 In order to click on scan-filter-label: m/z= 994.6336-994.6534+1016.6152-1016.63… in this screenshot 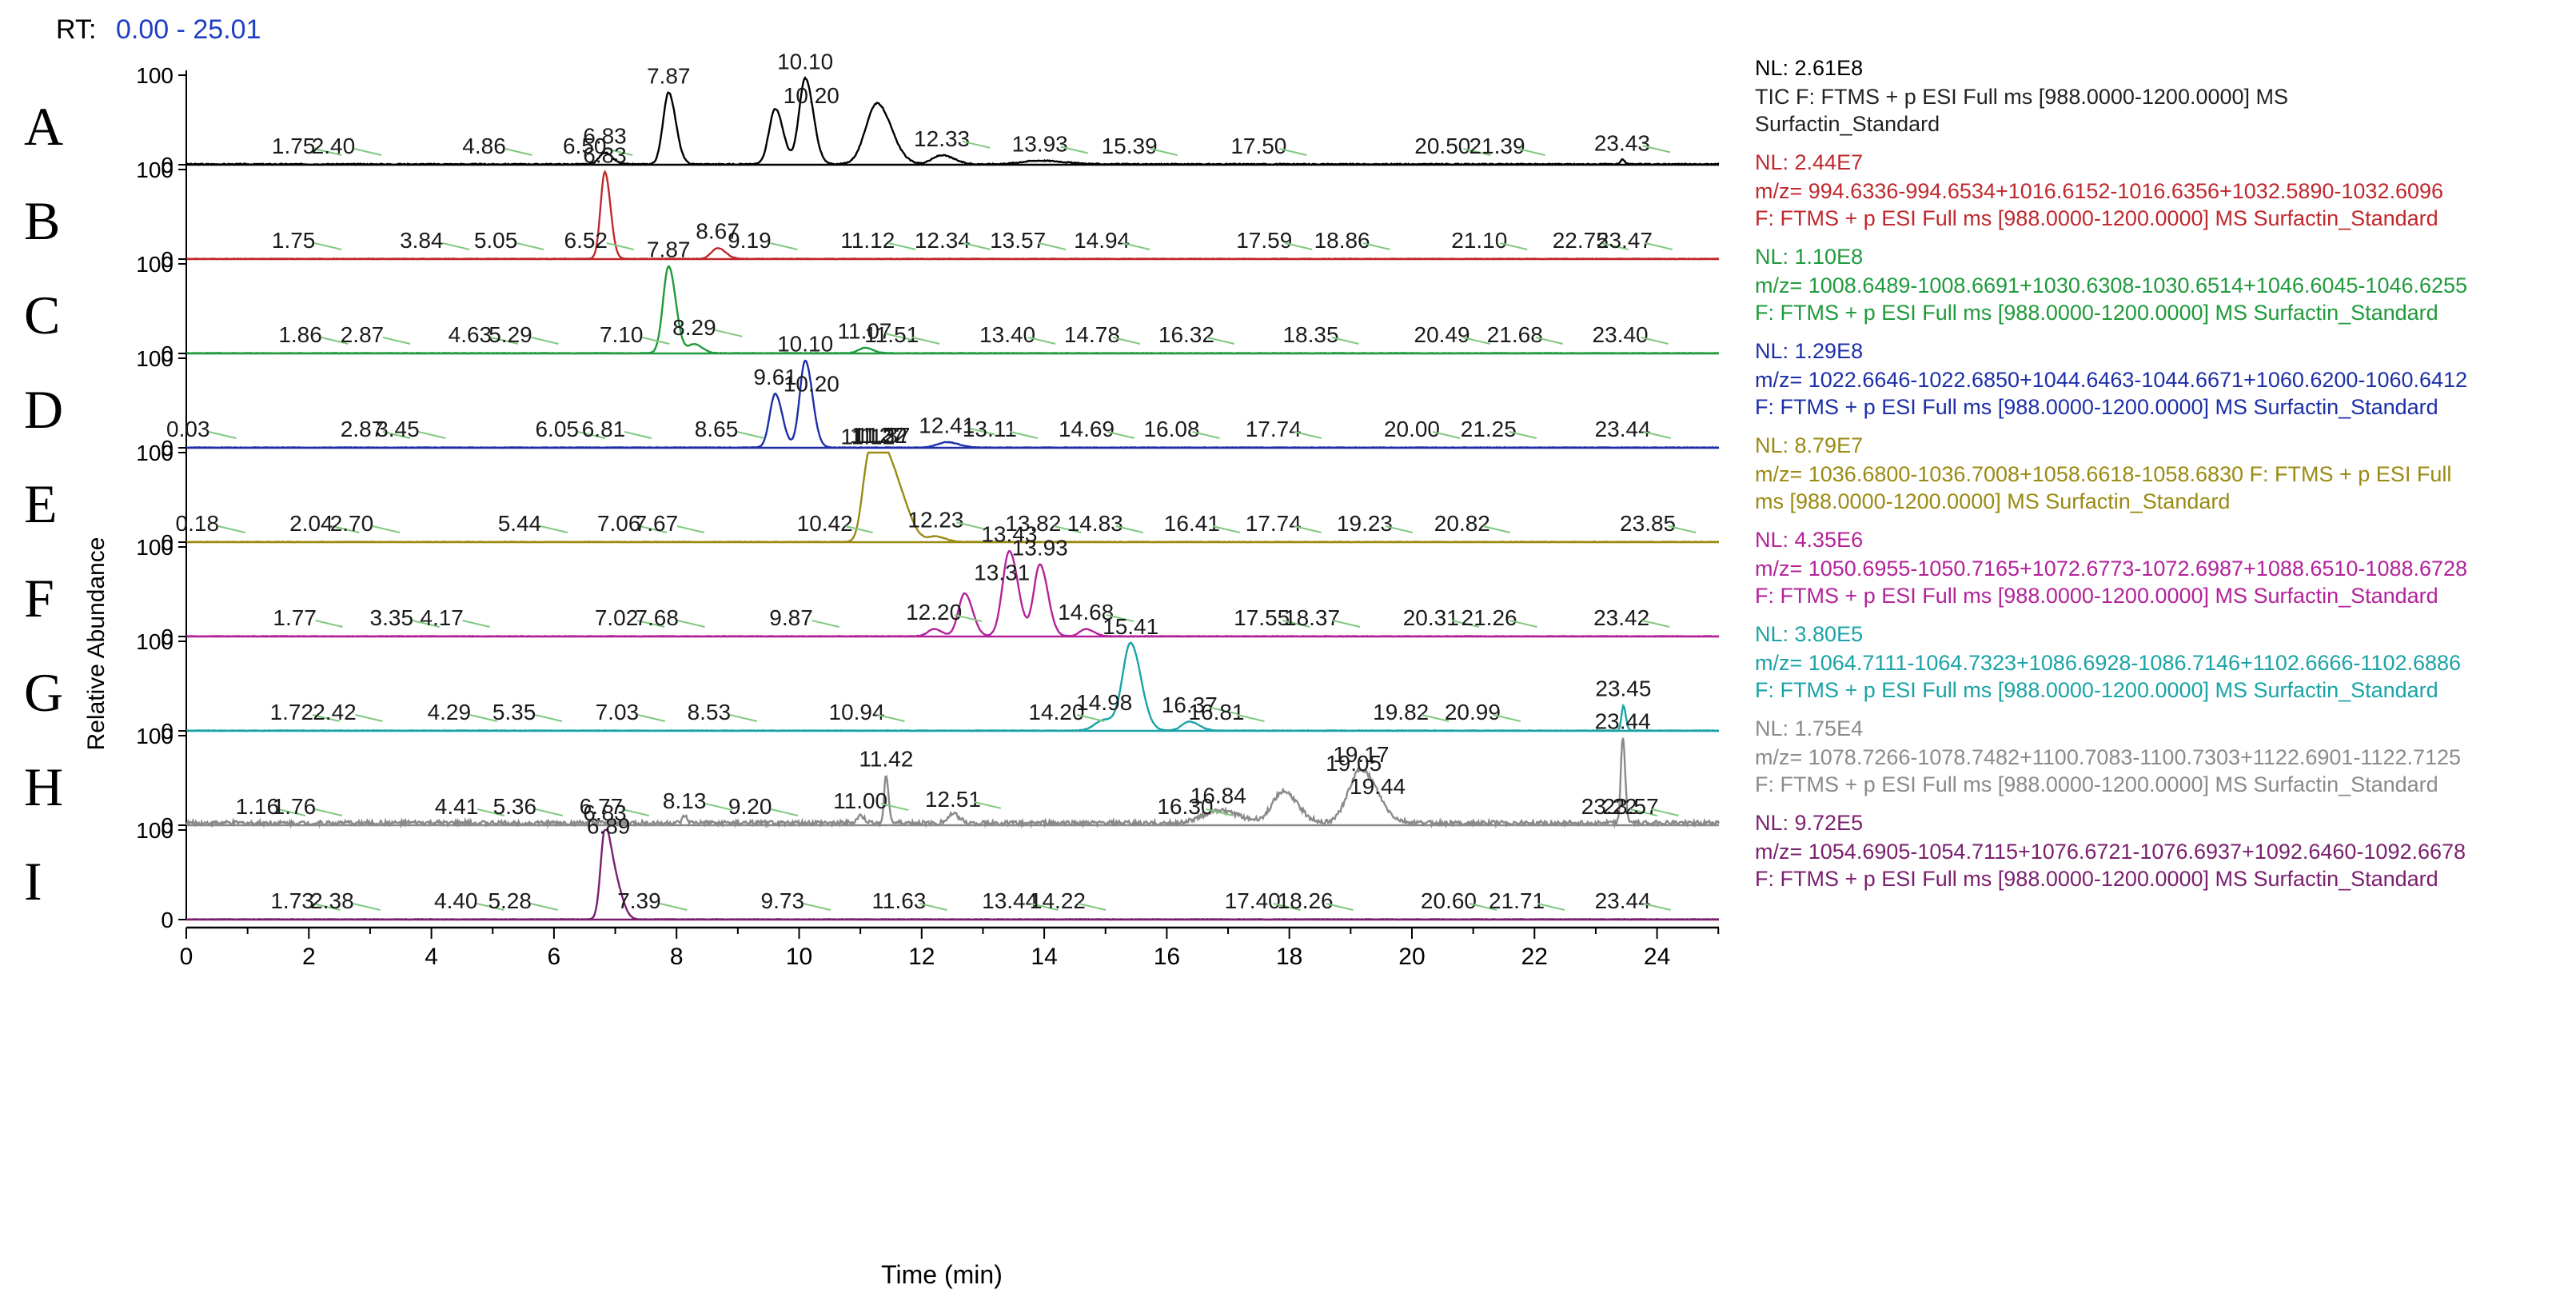, I will do `click(2099, 191)`.